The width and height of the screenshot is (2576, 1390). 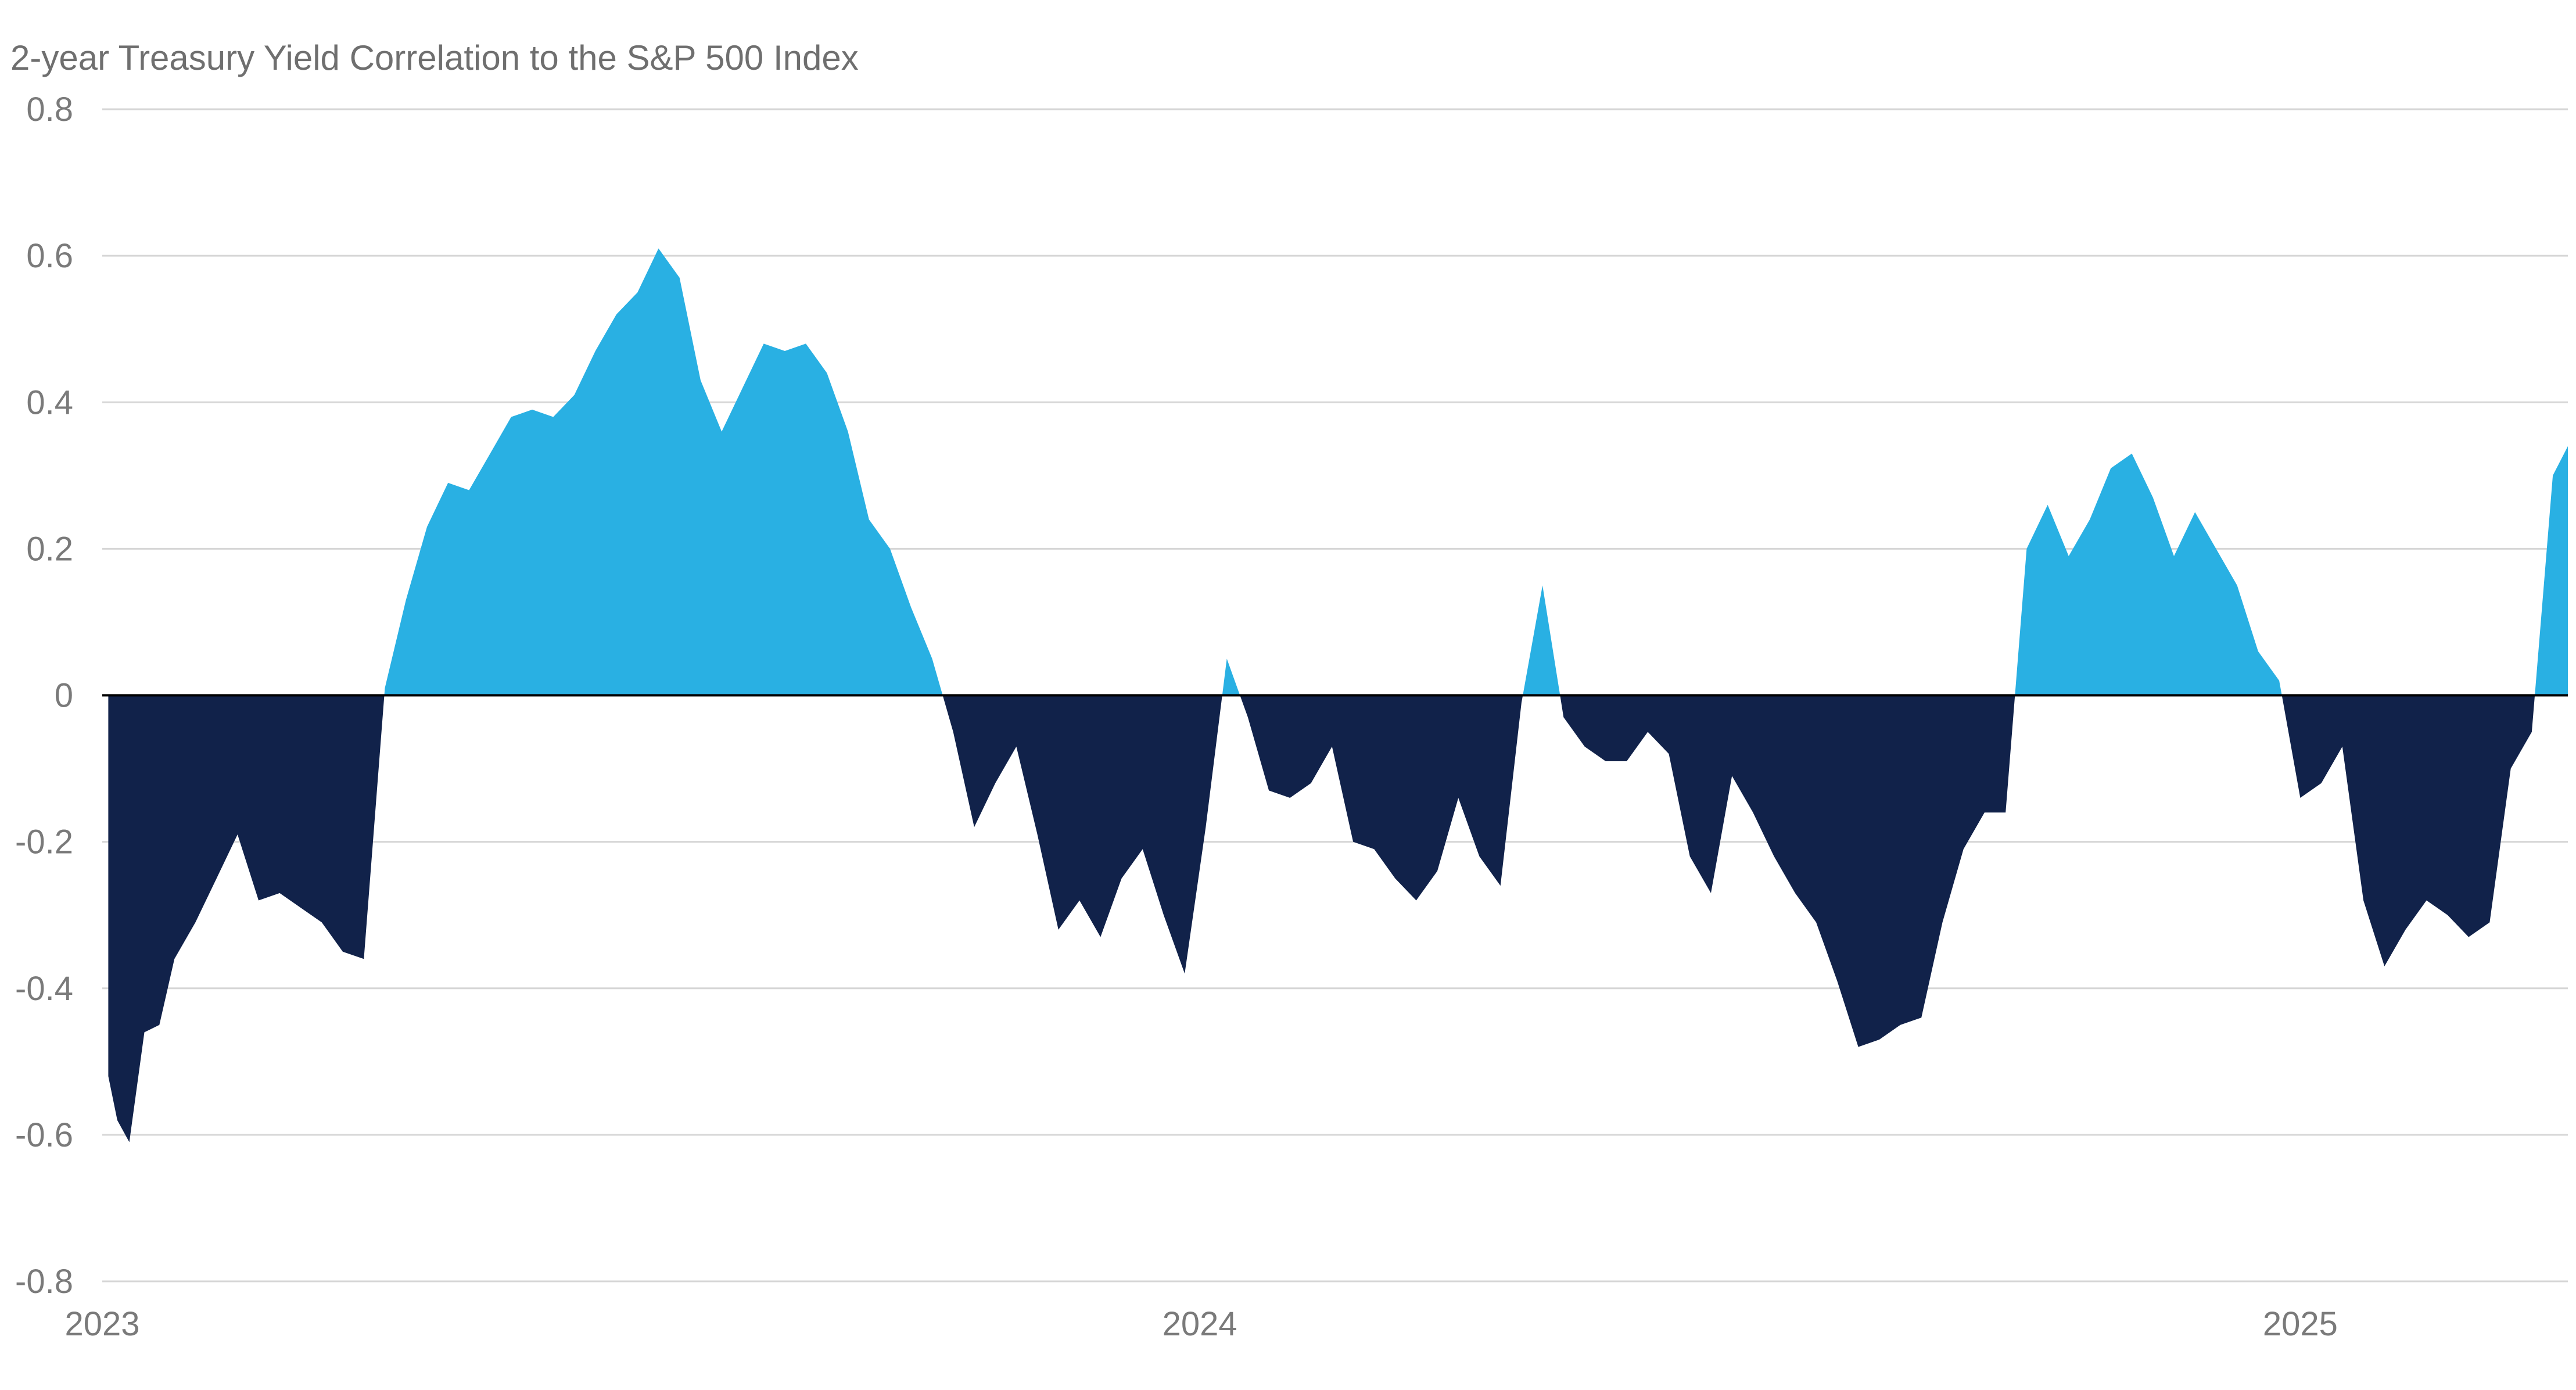 What do you see at coordinates (49, 549) in the screenshot?
I see `y-tick-label: 0.2` at bounding box center [49, 549].